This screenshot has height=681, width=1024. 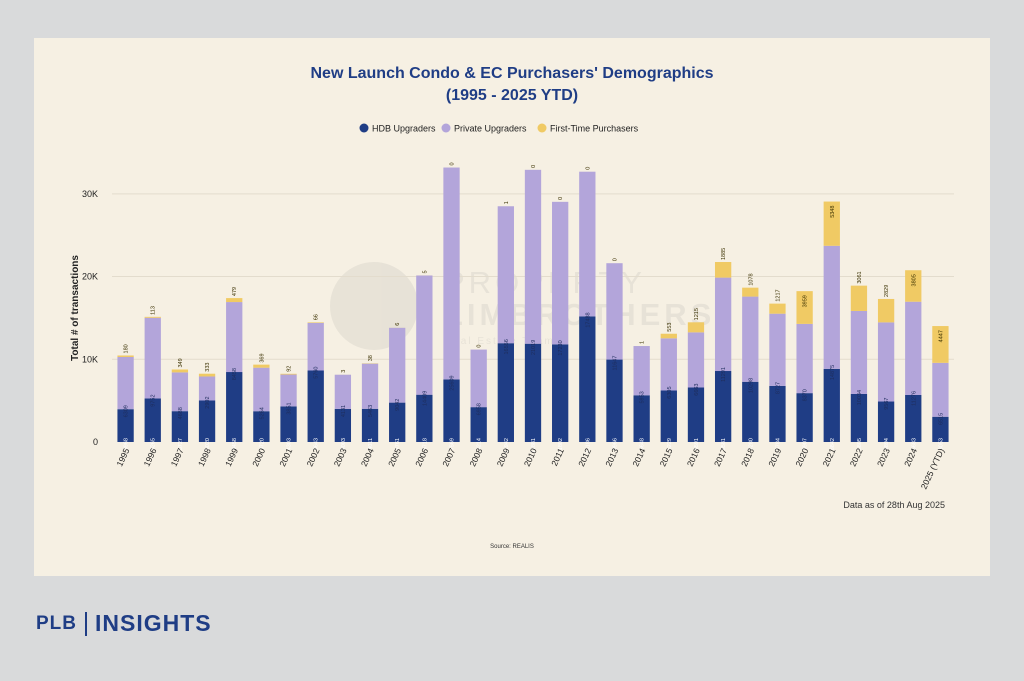 What do you see at coordinates (480, 409) in the screenshot?
I see `data-label-private-upgraders: 6958` at bounding box center [480, 409].